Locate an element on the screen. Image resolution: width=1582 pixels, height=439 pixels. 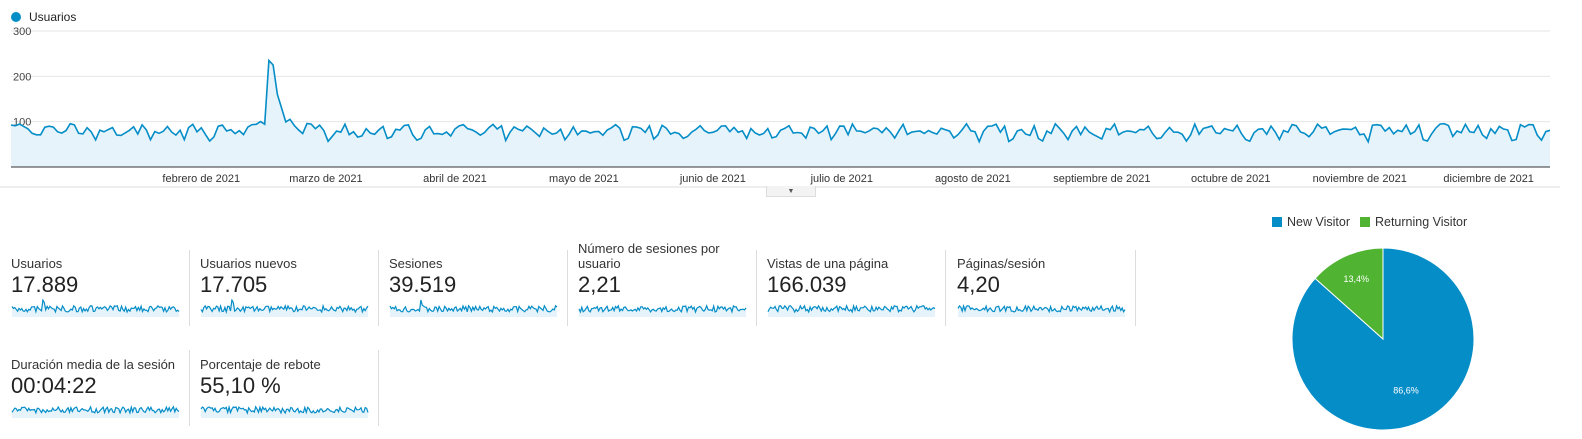
metric-new-users: Usuarios nuevos 17.705 is located at coordinates (289, 279).